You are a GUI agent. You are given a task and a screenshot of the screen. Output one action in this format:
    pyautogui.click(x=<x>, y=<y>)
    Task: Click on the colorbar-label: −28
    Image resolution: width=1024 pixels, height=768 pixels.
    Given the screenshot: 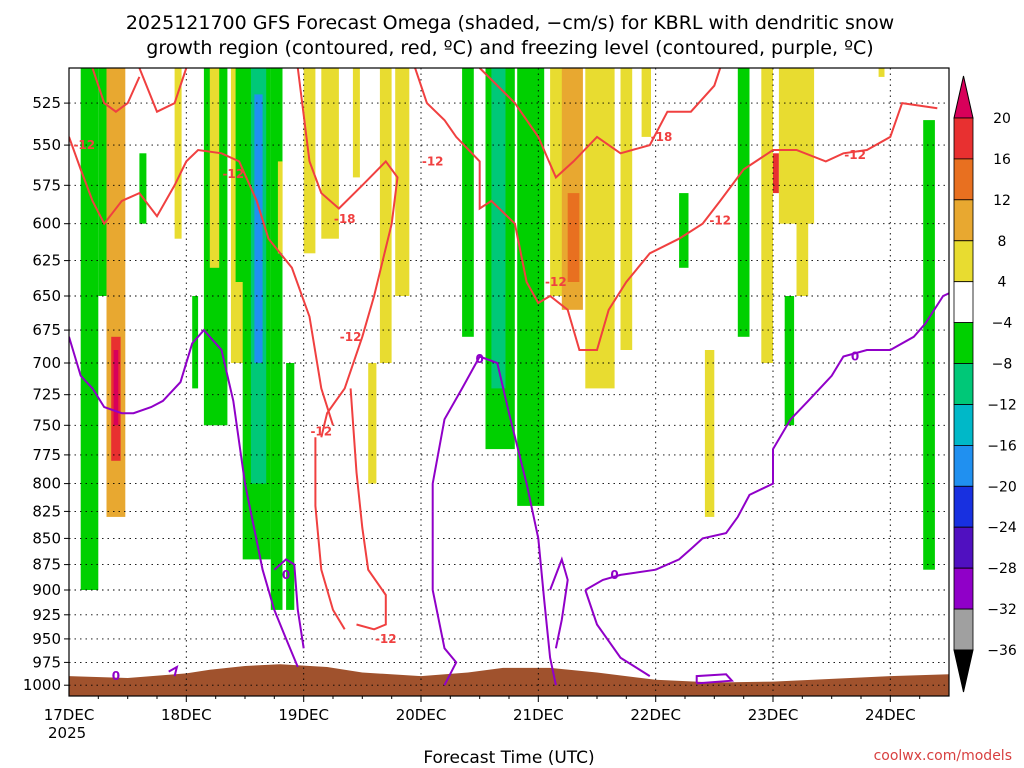 What is the action you would take?
    pyautogui.click(x=1002, y=569)
    